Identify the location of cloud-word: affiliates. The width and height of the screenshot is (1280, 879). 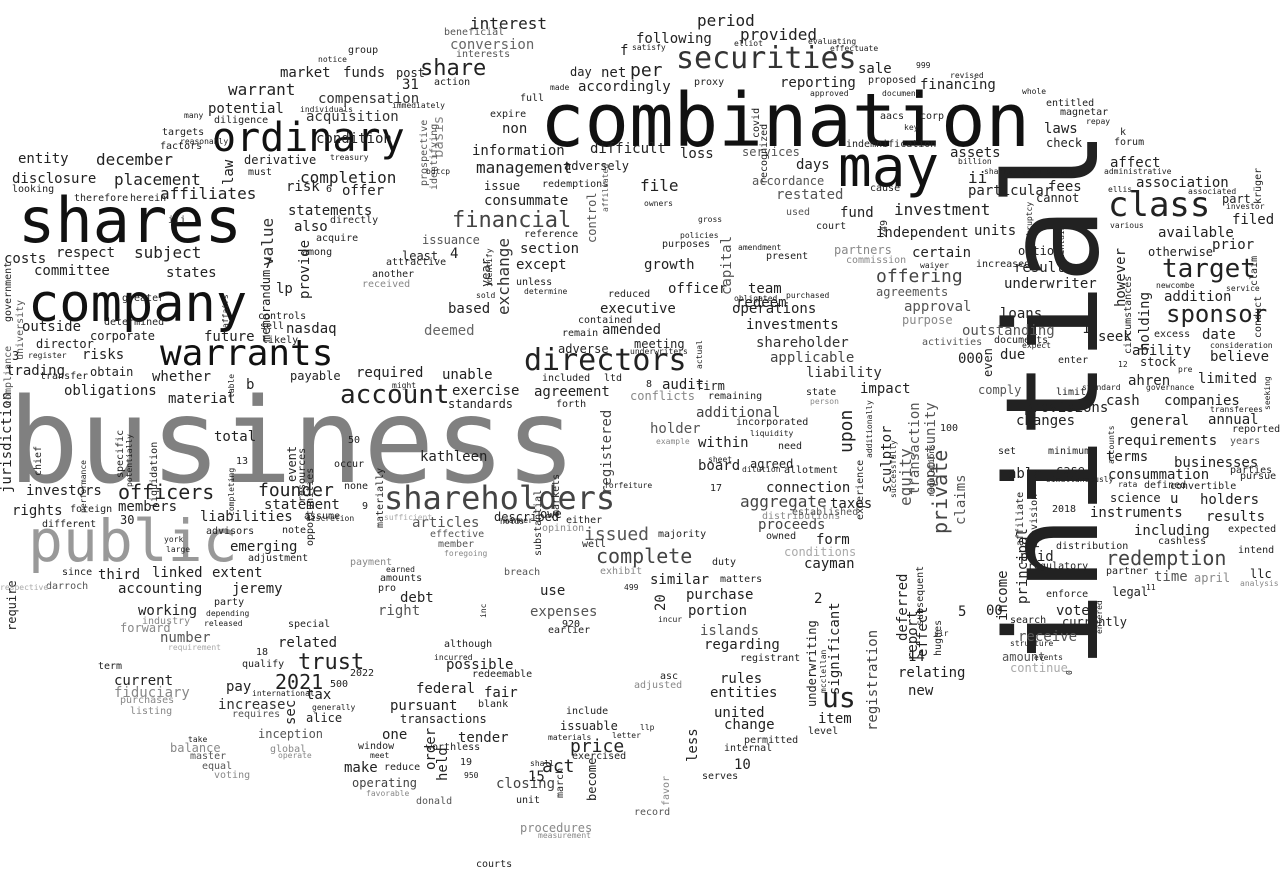
(208, 193).